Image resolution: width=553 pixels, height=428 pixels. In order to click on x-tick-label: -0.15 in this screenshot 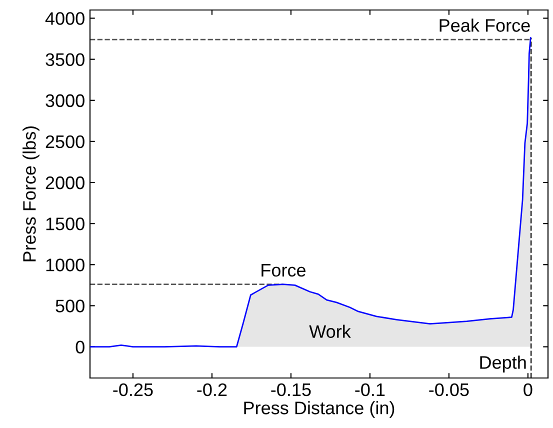, I will do `click(291, 389)`.